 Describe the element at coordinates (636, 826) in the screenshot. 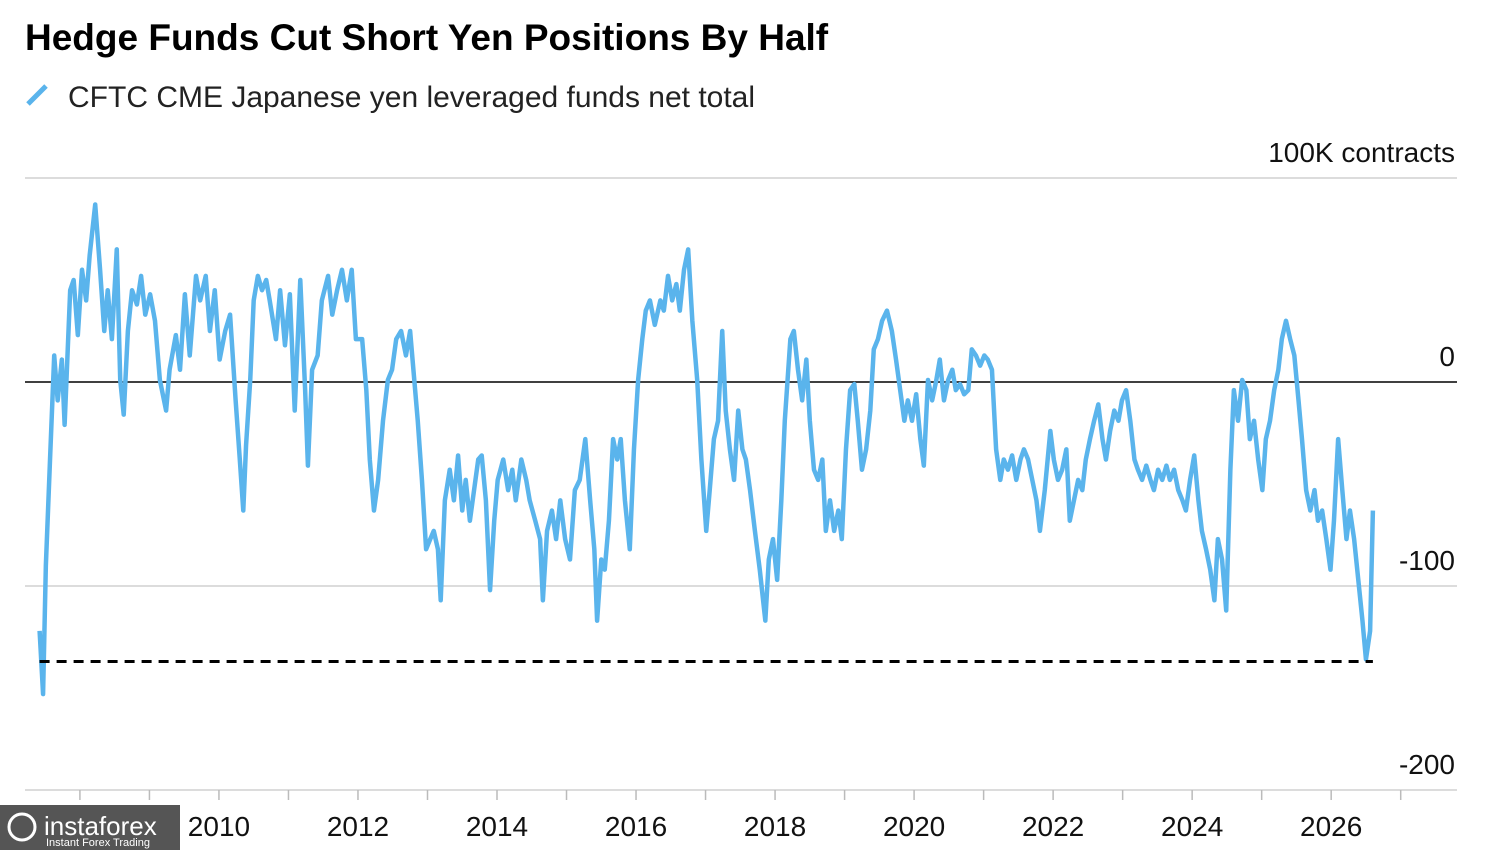

I see `x-tick-label: 2016` at that location.